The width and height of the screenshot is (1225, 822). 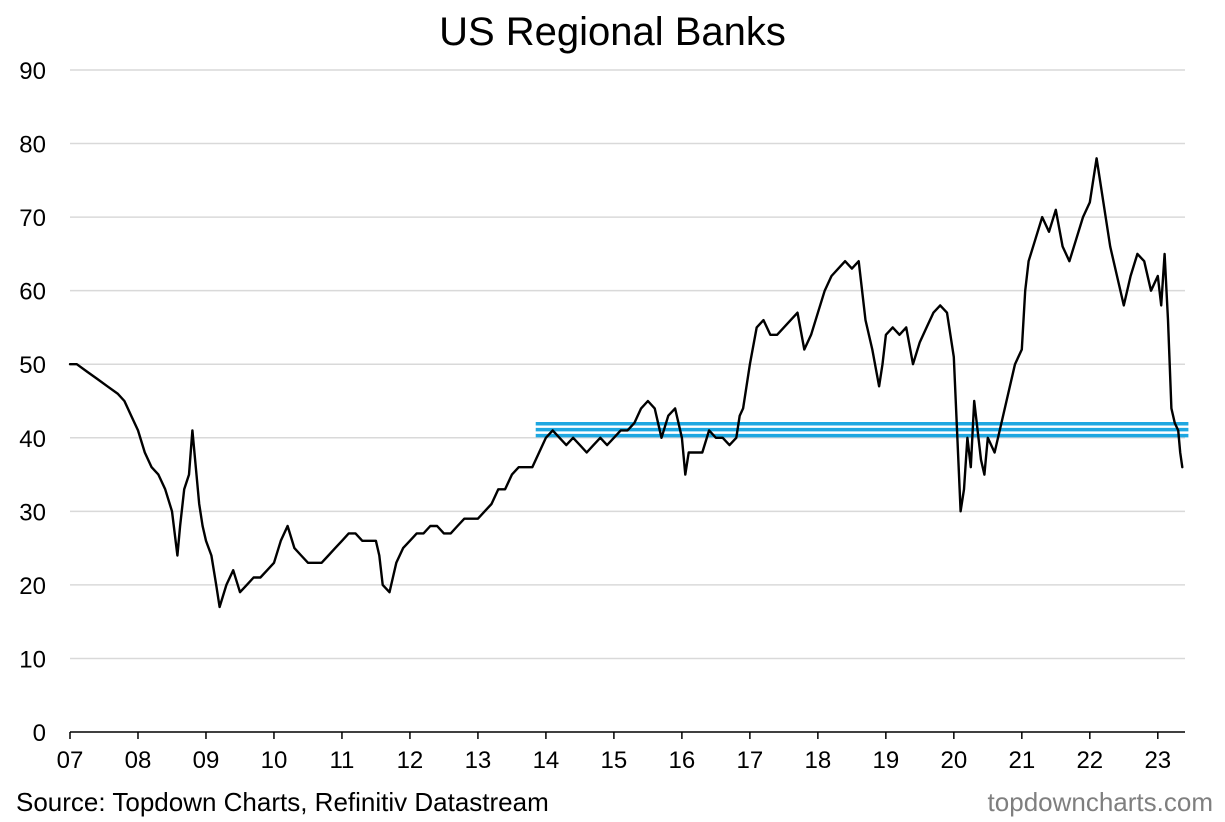 I want to click on chart-title: US Regional Banks, so click(x=612, y=32).